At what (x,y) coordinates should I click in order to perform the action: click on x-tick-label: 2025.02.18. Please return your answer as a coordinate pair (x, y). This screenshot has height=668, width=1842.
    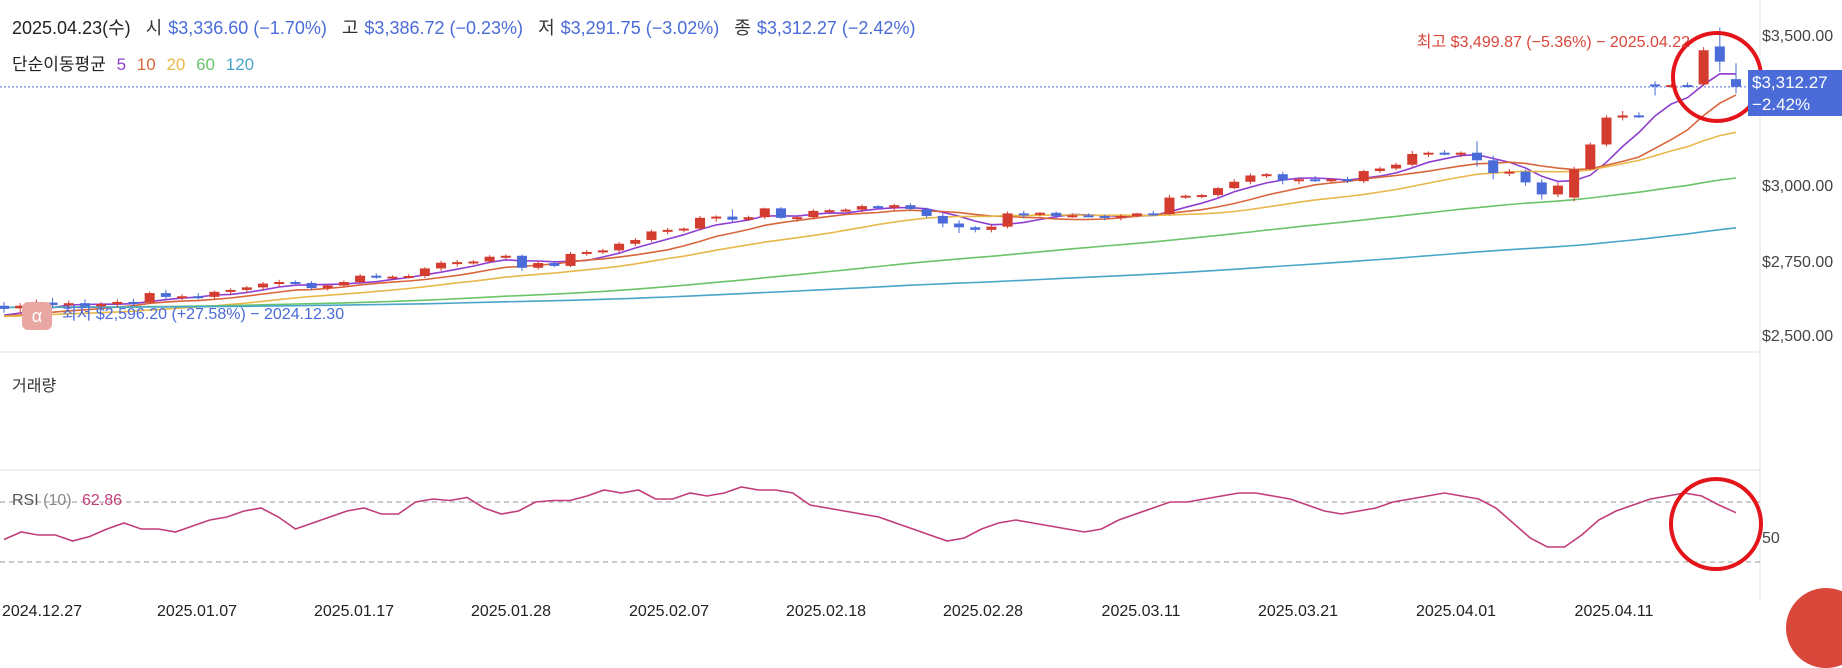
    Looking at the image, I should click on (826, 611).